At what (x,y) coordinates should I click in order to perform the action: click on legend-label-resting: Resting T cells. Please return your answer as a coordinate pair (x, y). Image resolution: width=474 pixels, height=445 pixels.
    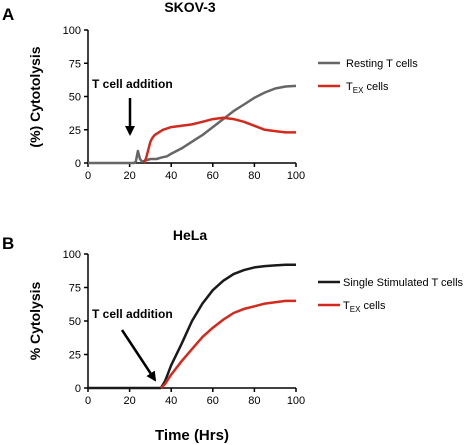
    Looking at the image, I should click on (382, 64).